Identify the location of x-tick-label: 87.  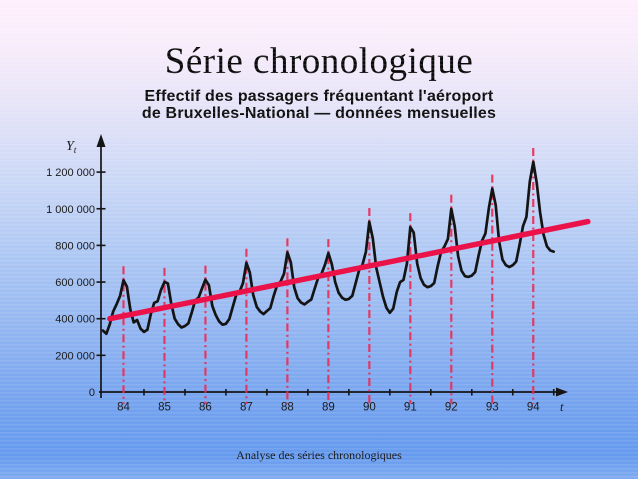
(246, 408).